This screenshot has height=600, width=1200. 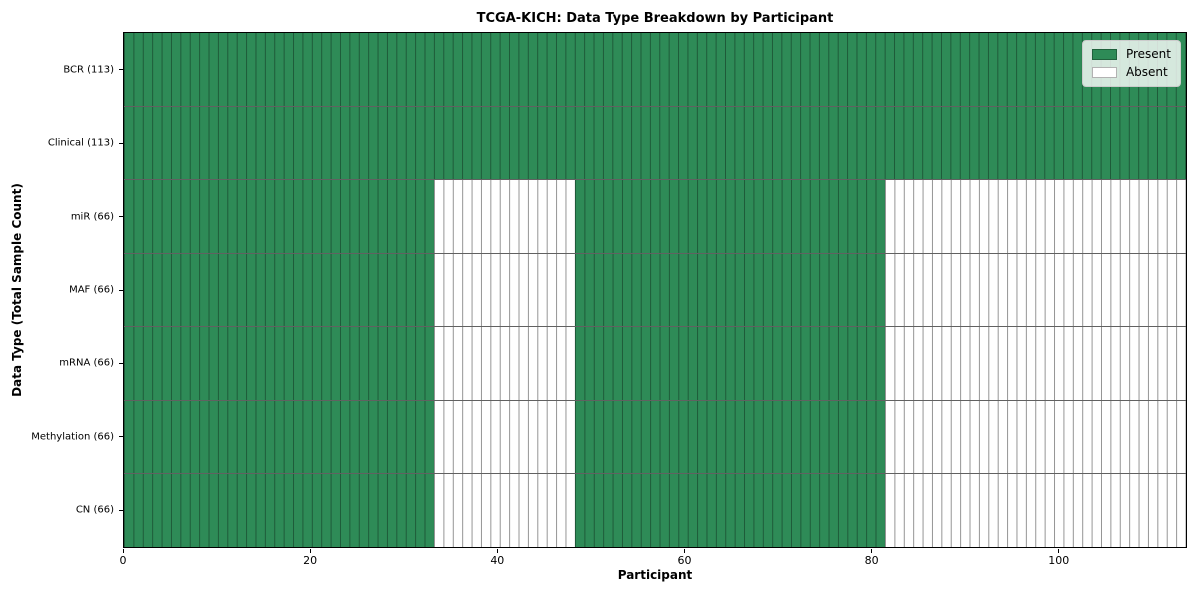 I want to click on legend-label-absent: Absent, so click(x=1146, y=72).